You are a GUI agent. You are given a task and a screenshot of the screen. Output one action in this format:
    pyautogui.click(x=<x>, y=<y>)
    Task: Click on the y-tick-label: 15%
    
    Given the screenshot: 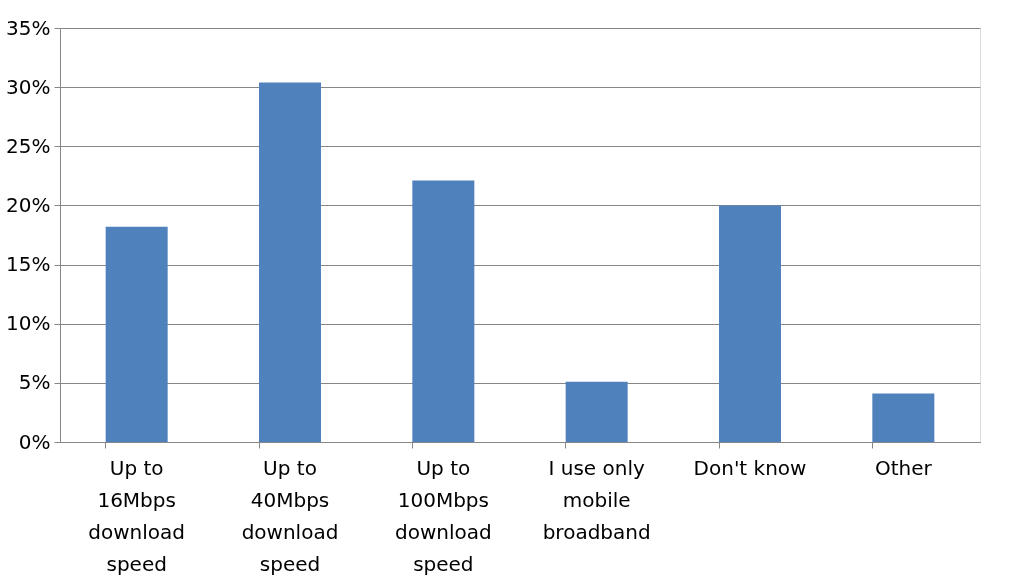 What is the action you would take?
    pyautogui.click(x=28, y=264)
    